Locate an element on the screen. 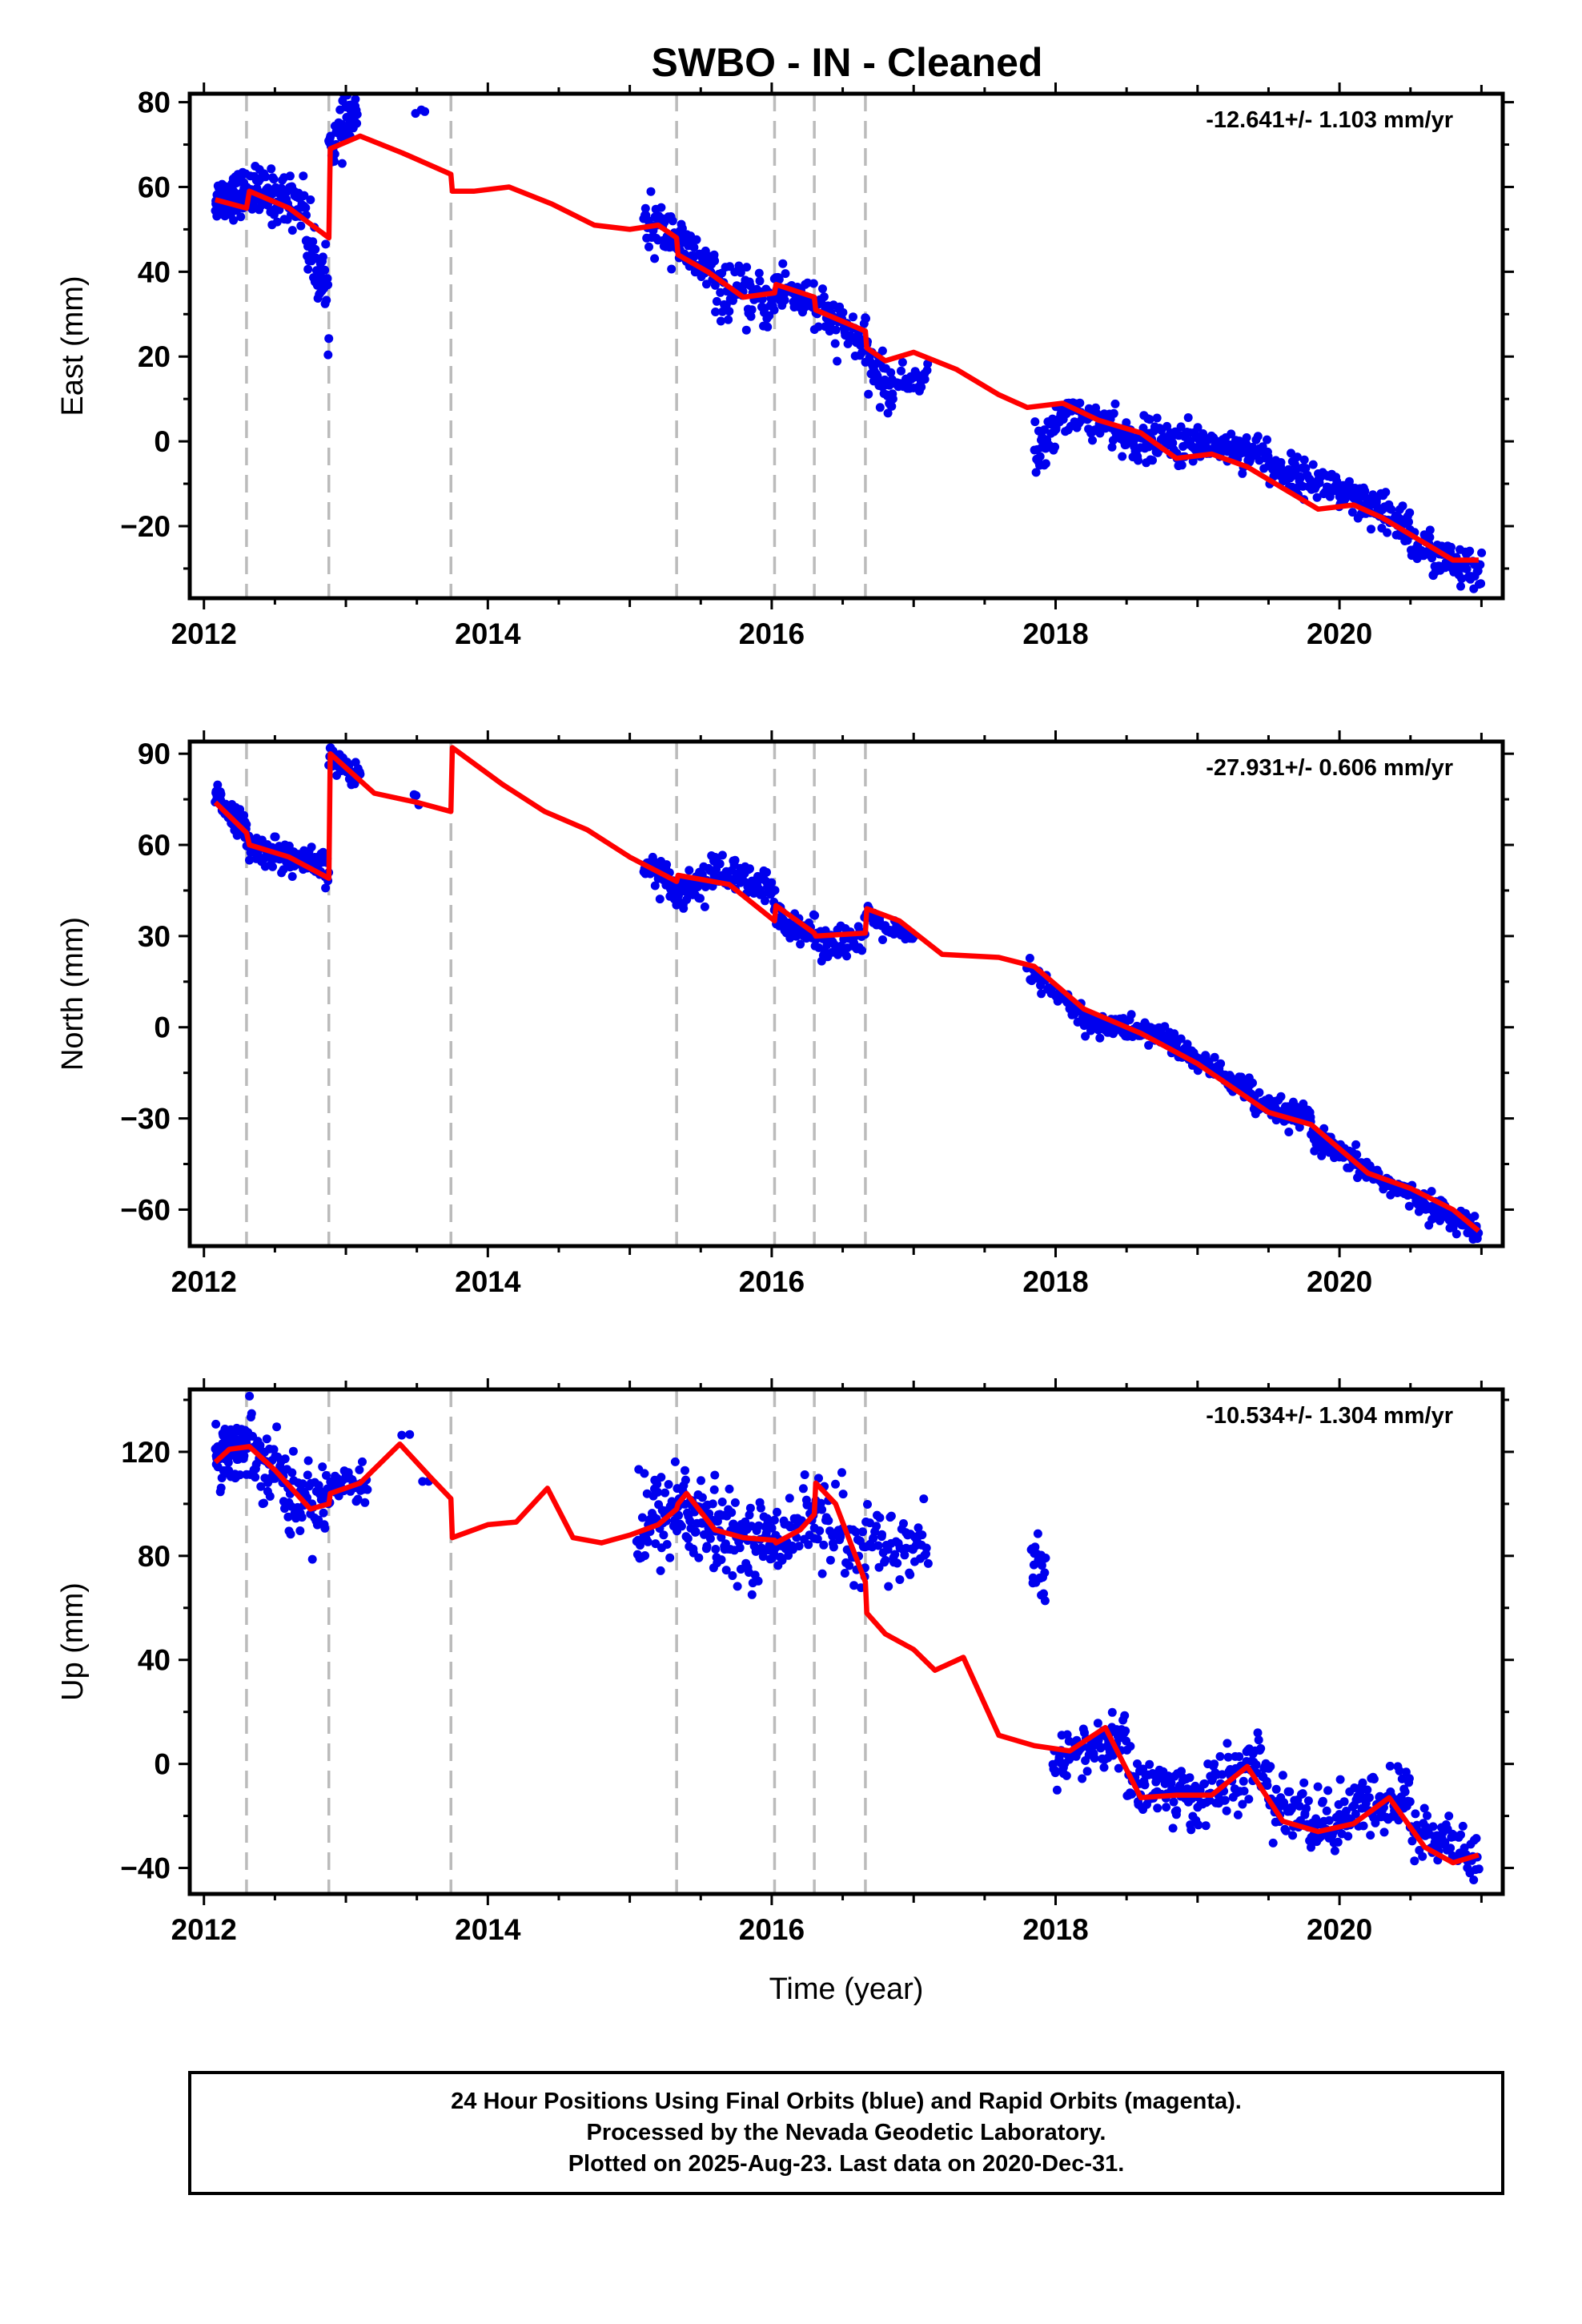 The height and width of the screenshot is (2324, 1582). east-x-tick-label: 2020 is located at coordinates (1339, 633).